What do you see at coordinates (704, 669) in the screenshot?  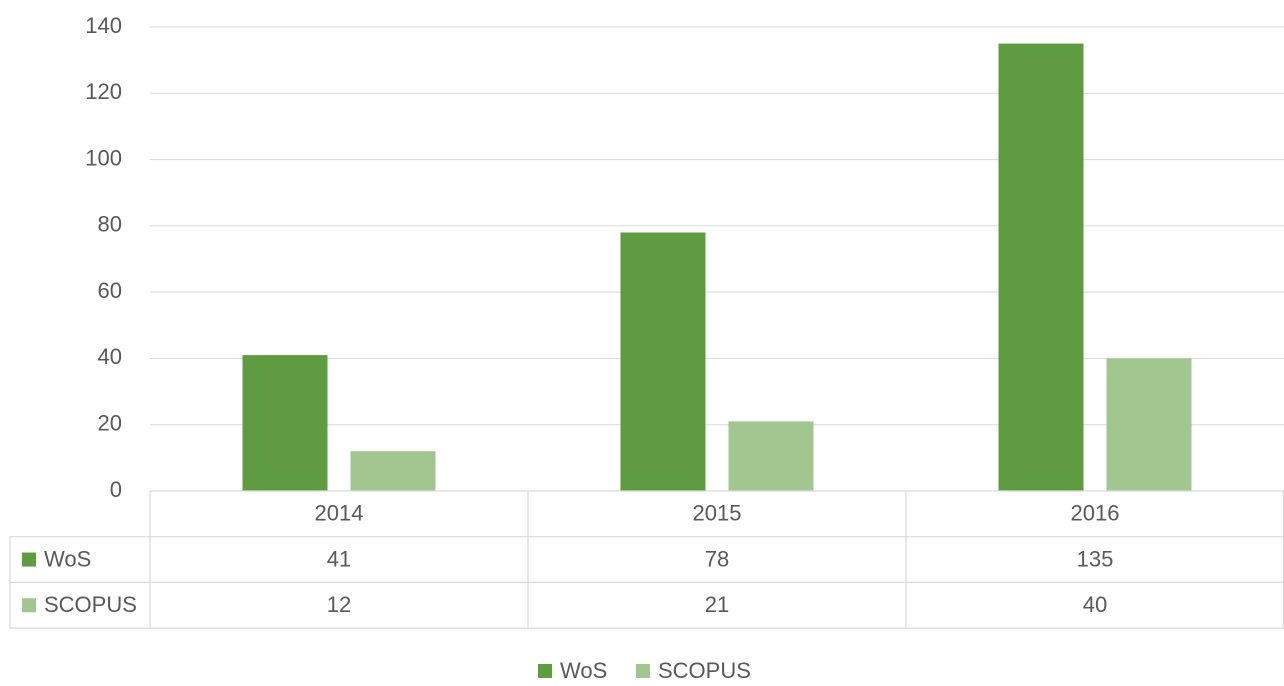 I see `legend-label: SCOPUS` at bounding box center [704, 669].